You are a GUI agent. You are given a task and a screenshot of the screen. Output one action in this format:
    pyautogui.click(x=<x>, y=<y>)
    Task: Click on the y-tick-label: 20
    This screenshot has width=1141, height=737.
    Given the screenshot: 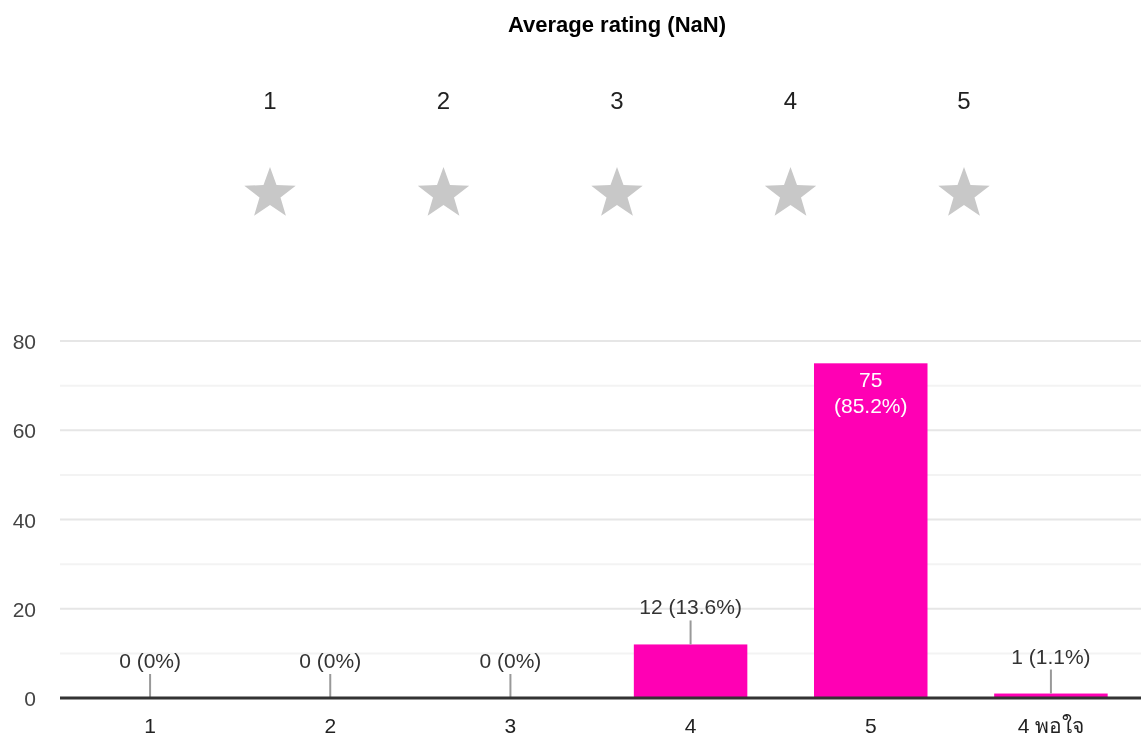 What is the action you would take?
    pyautogui.click(x=24, y=609)
    